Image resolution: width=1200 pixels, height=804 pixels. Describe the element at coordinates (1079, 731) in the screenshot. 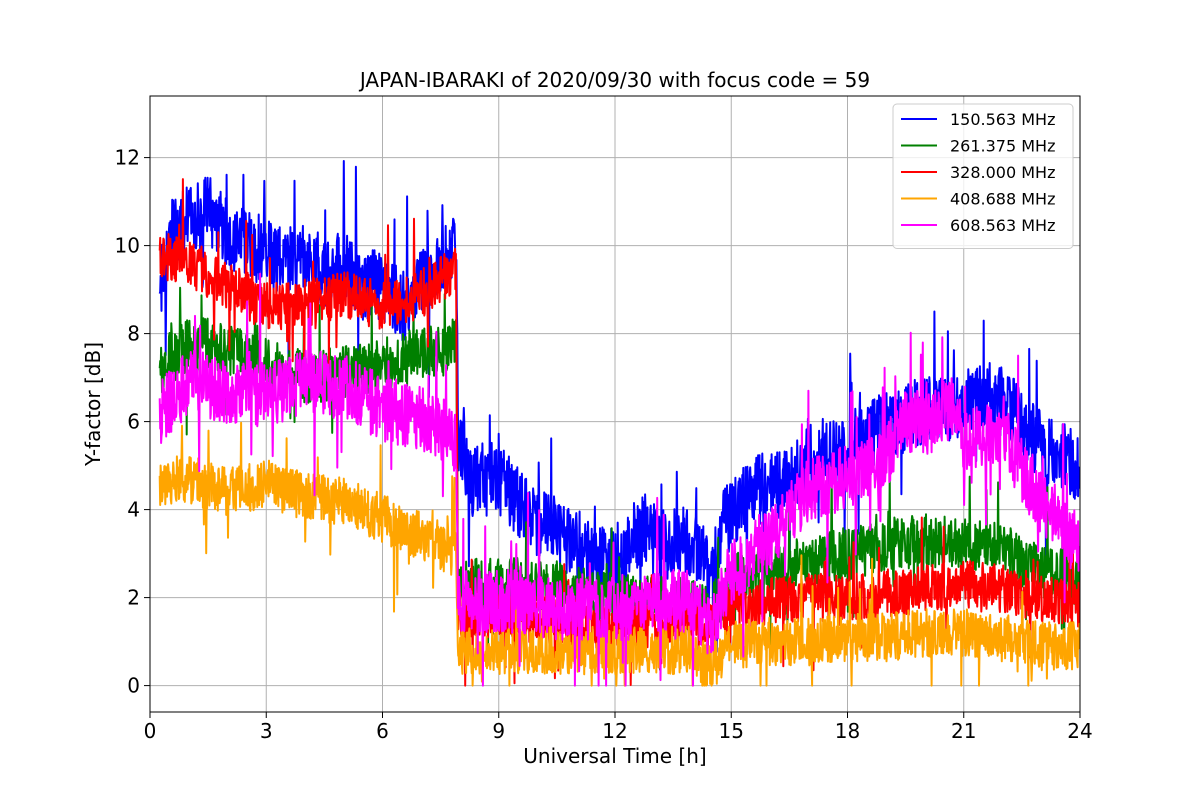

I see `x-tick-label: 24` at that location.